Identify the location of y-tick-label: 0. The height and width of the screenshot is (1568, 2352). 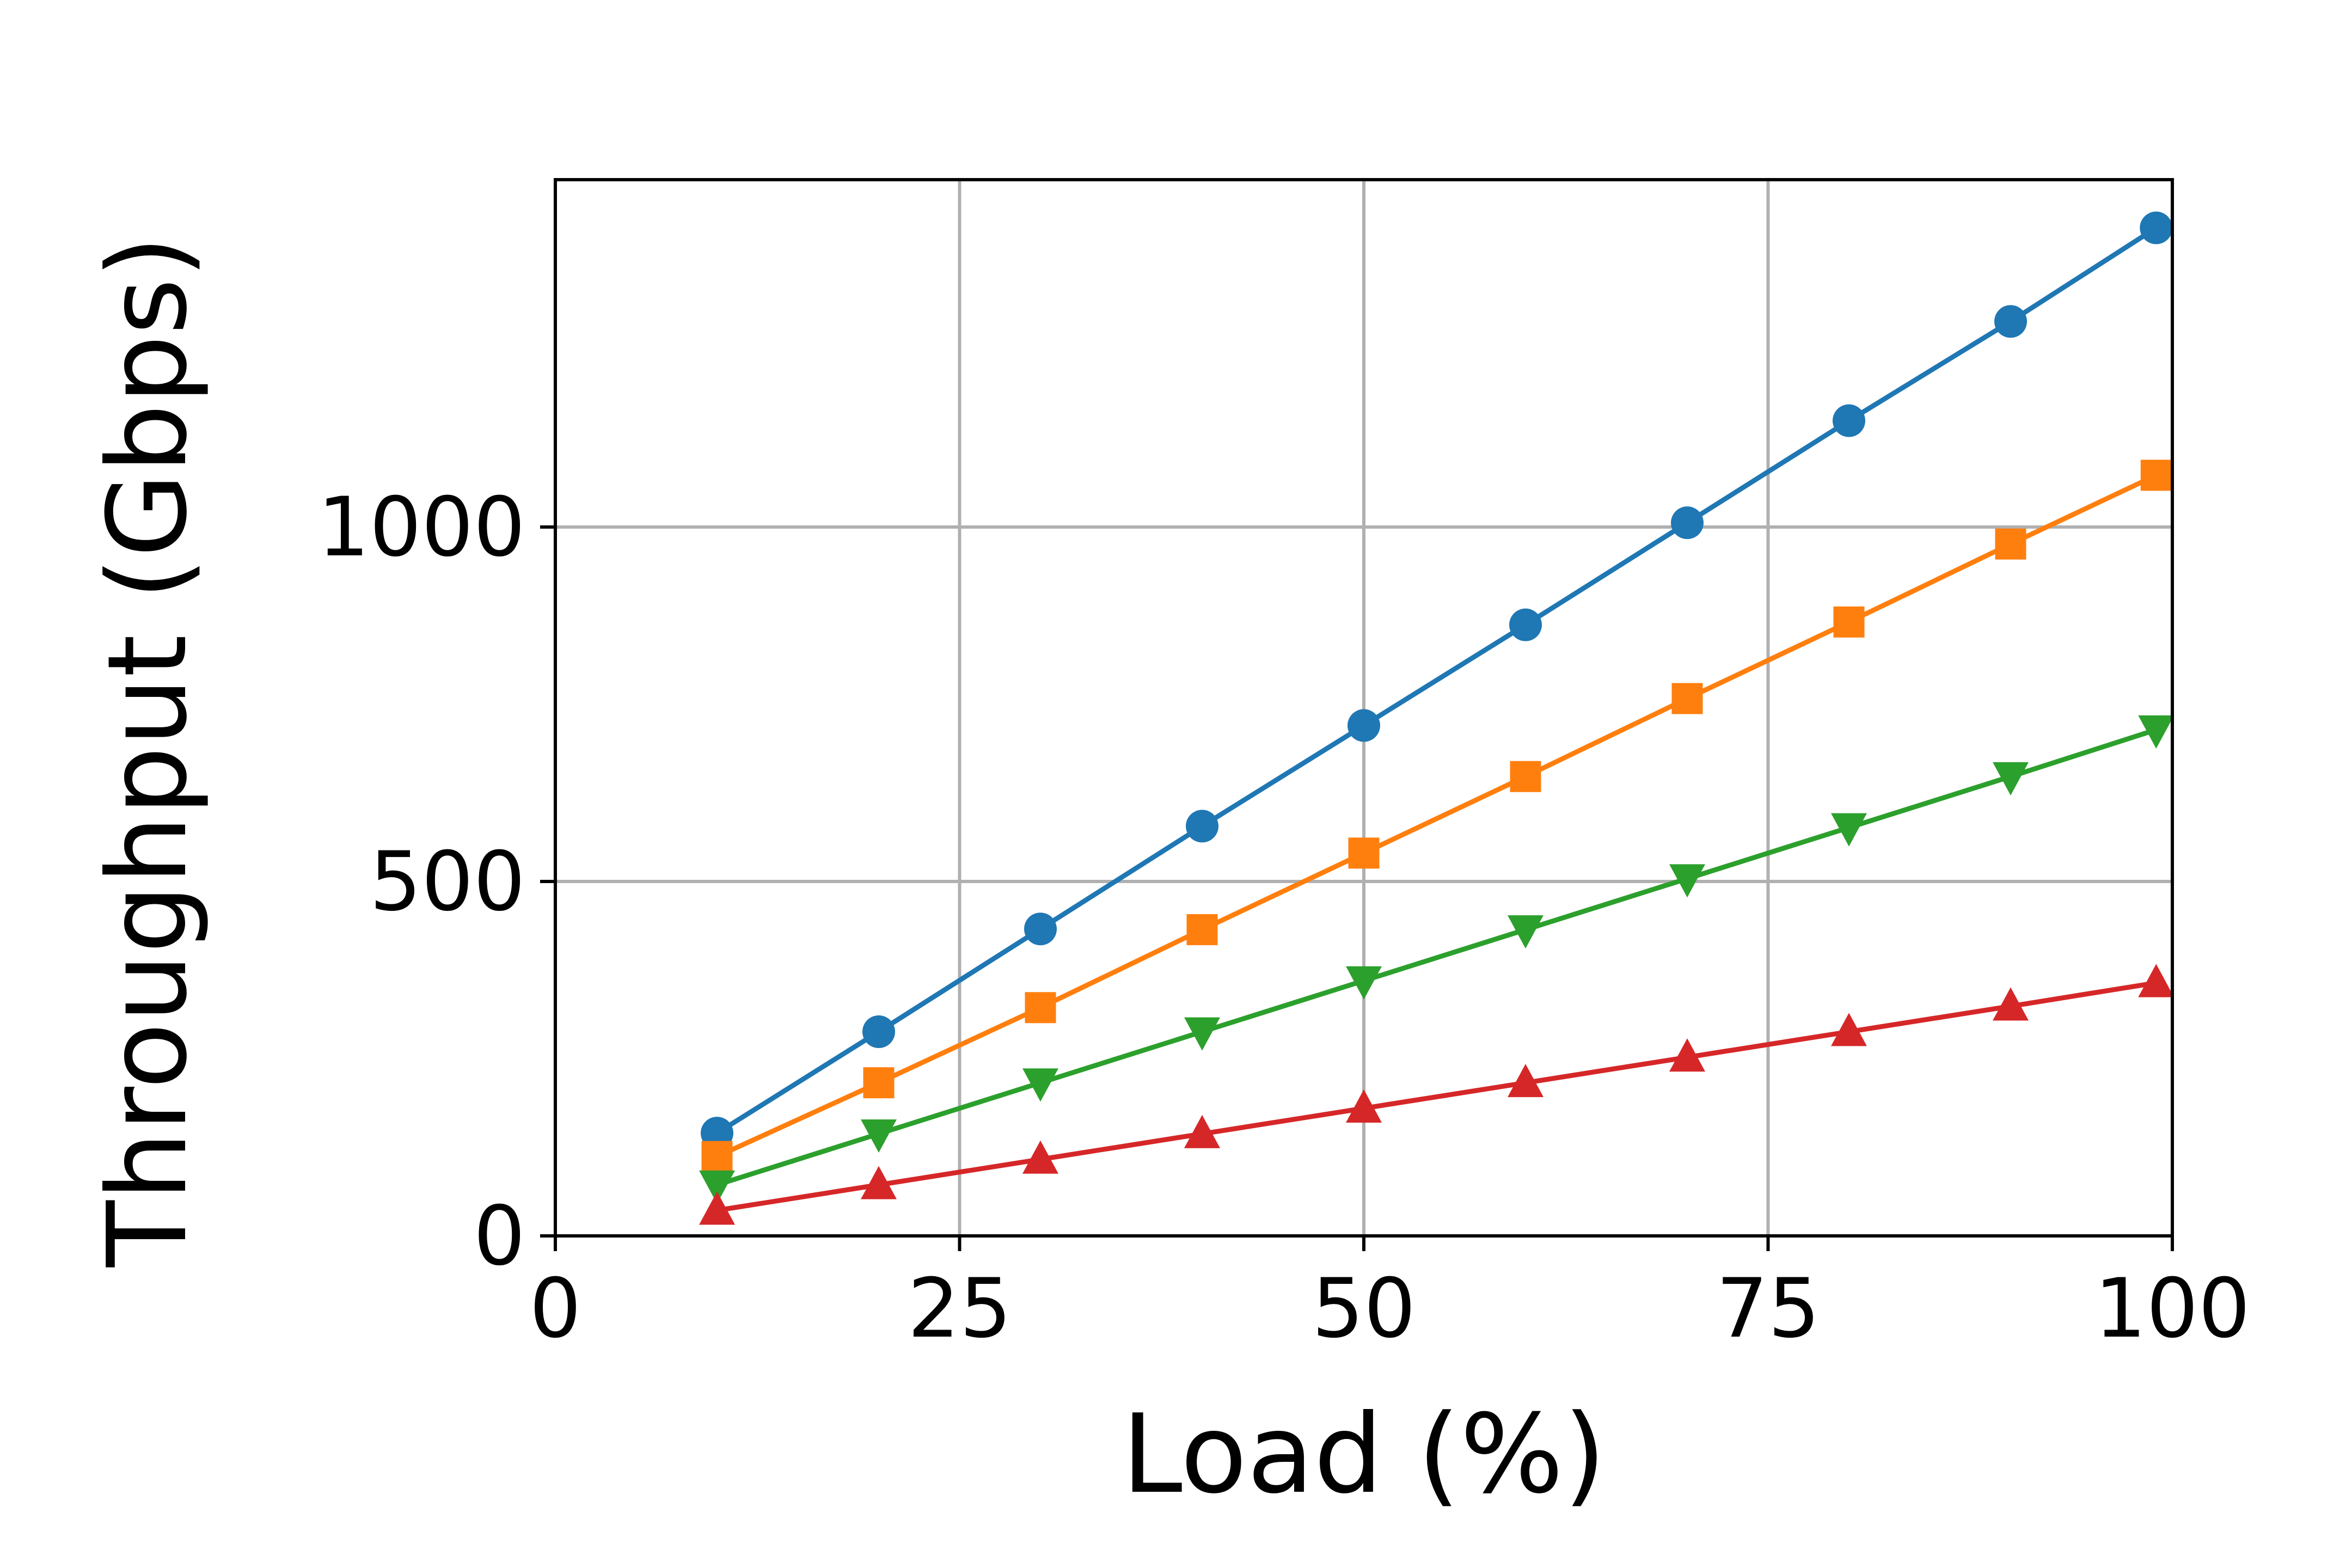
(499, 1236).